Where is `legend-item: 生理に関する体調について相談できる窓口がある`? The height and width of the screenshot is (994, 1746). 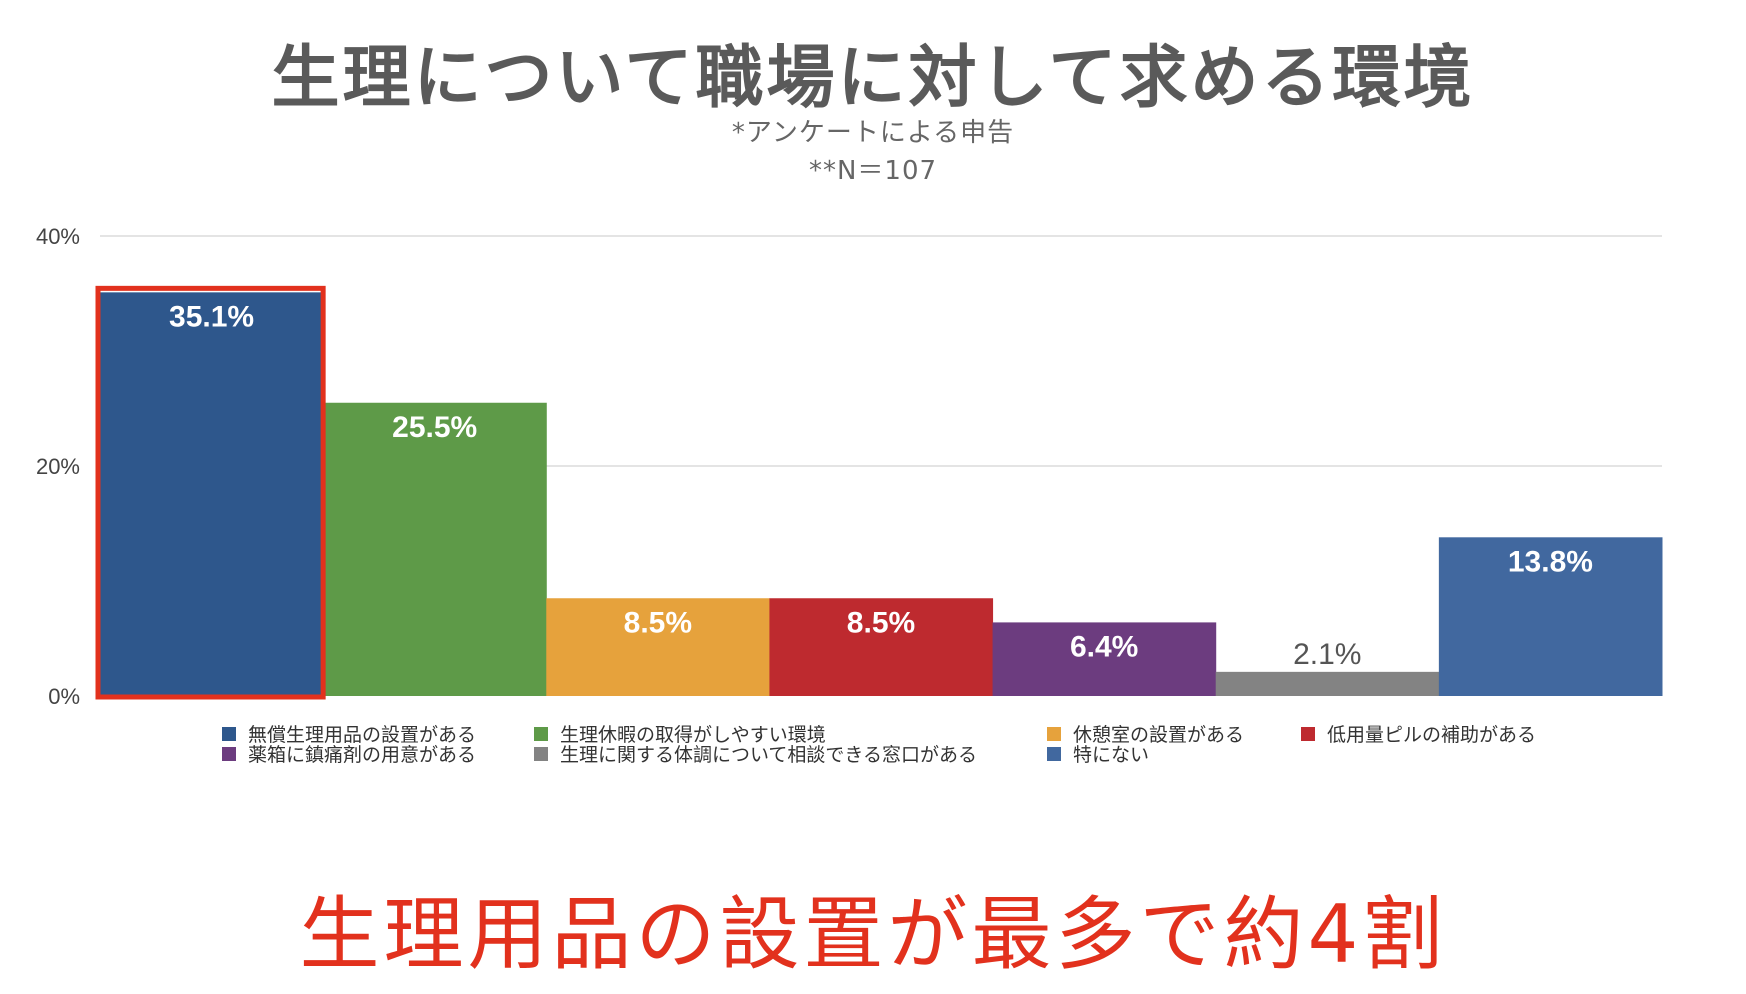 legend-item: 生理に関する体調について相談できる窓口がある is located at coordinates (755, 753).